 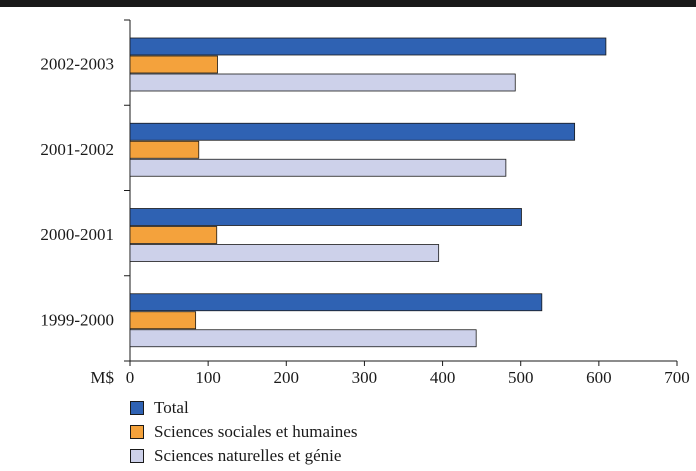 I want to click on legend-label-natural-sciences: Sciences naturelles et génie, so click(x=248, y=455).